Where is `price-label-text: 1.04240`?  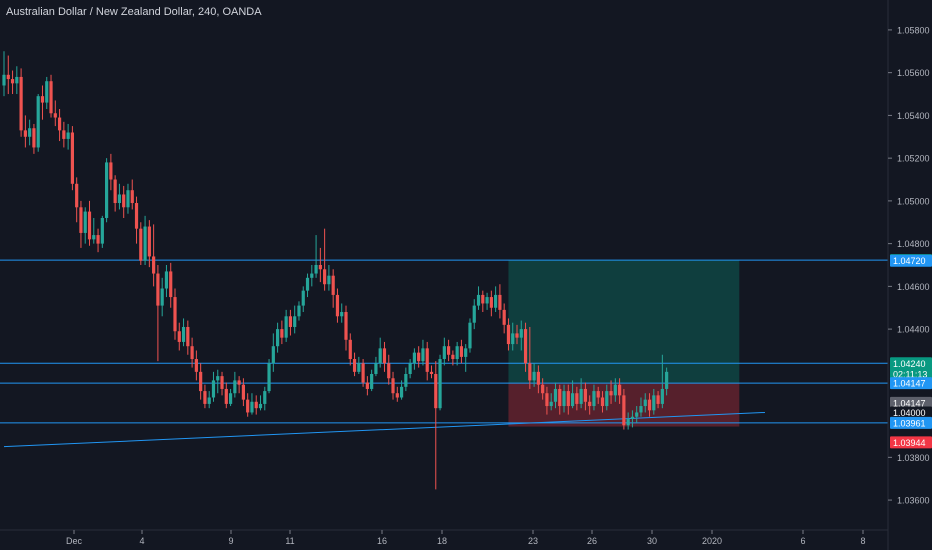
price-label-text: 1.04240 is located at coordinates (909, 364).